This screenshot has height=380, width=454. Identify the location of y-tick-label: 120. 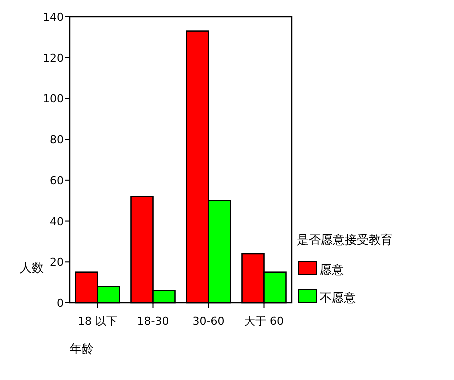
(53, 58).